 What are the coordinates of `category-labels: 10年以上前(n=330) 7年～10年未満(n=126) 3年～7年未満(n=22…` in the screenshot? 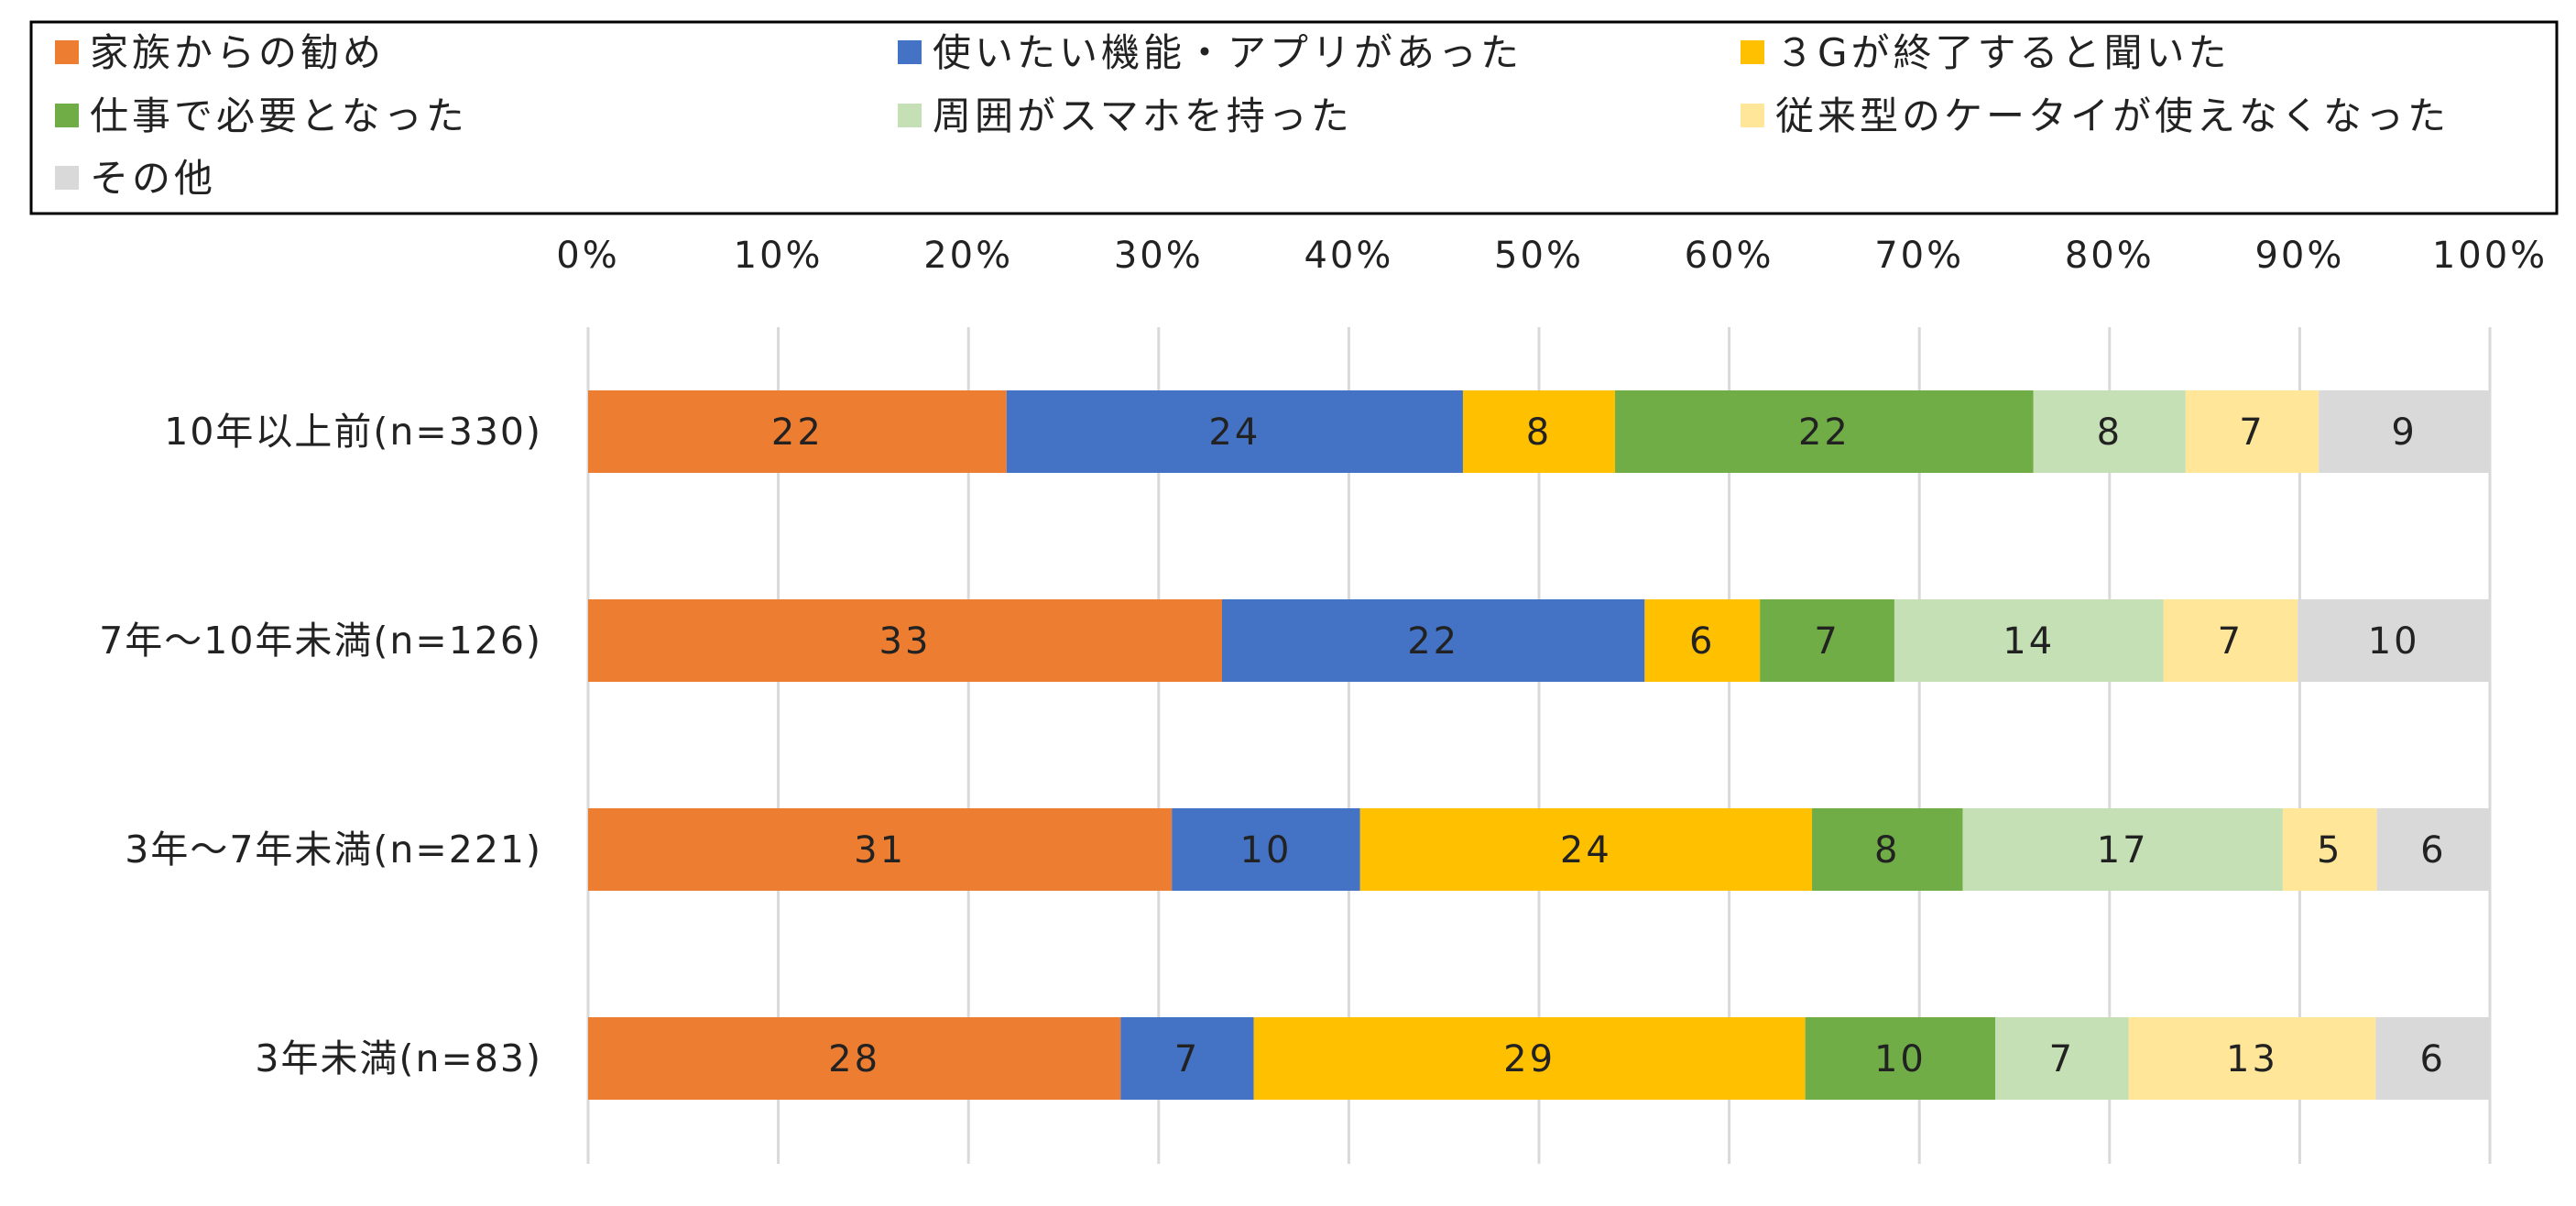 It's located at (321, 745).